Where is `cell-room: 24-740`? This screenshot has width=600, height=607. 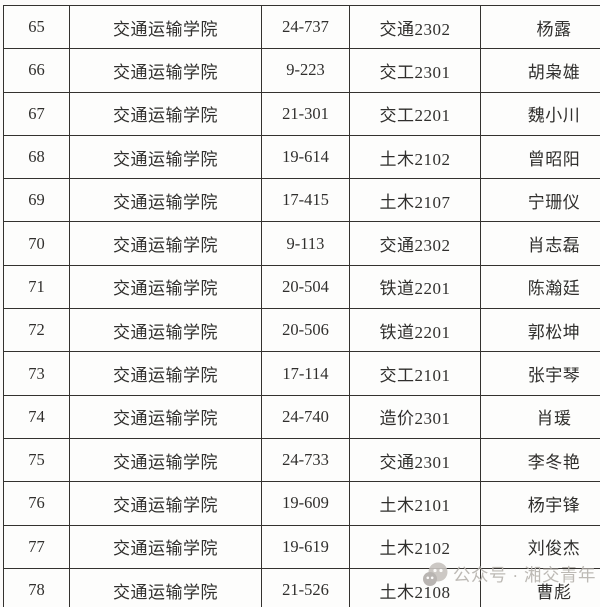
cell-room: 24-740 is located at coordinates (306, 417).